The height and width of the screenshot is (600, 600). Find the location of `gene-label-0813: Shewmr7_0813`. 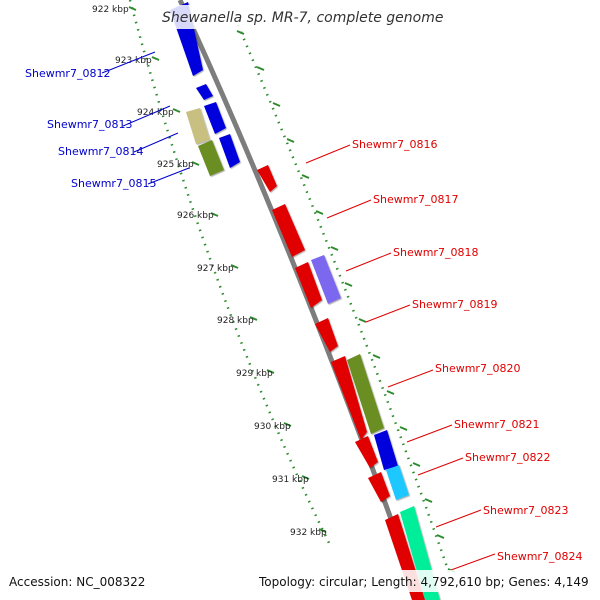

gene-label-0813: Shewmr7_0813 is located at coordinates (89, 124).